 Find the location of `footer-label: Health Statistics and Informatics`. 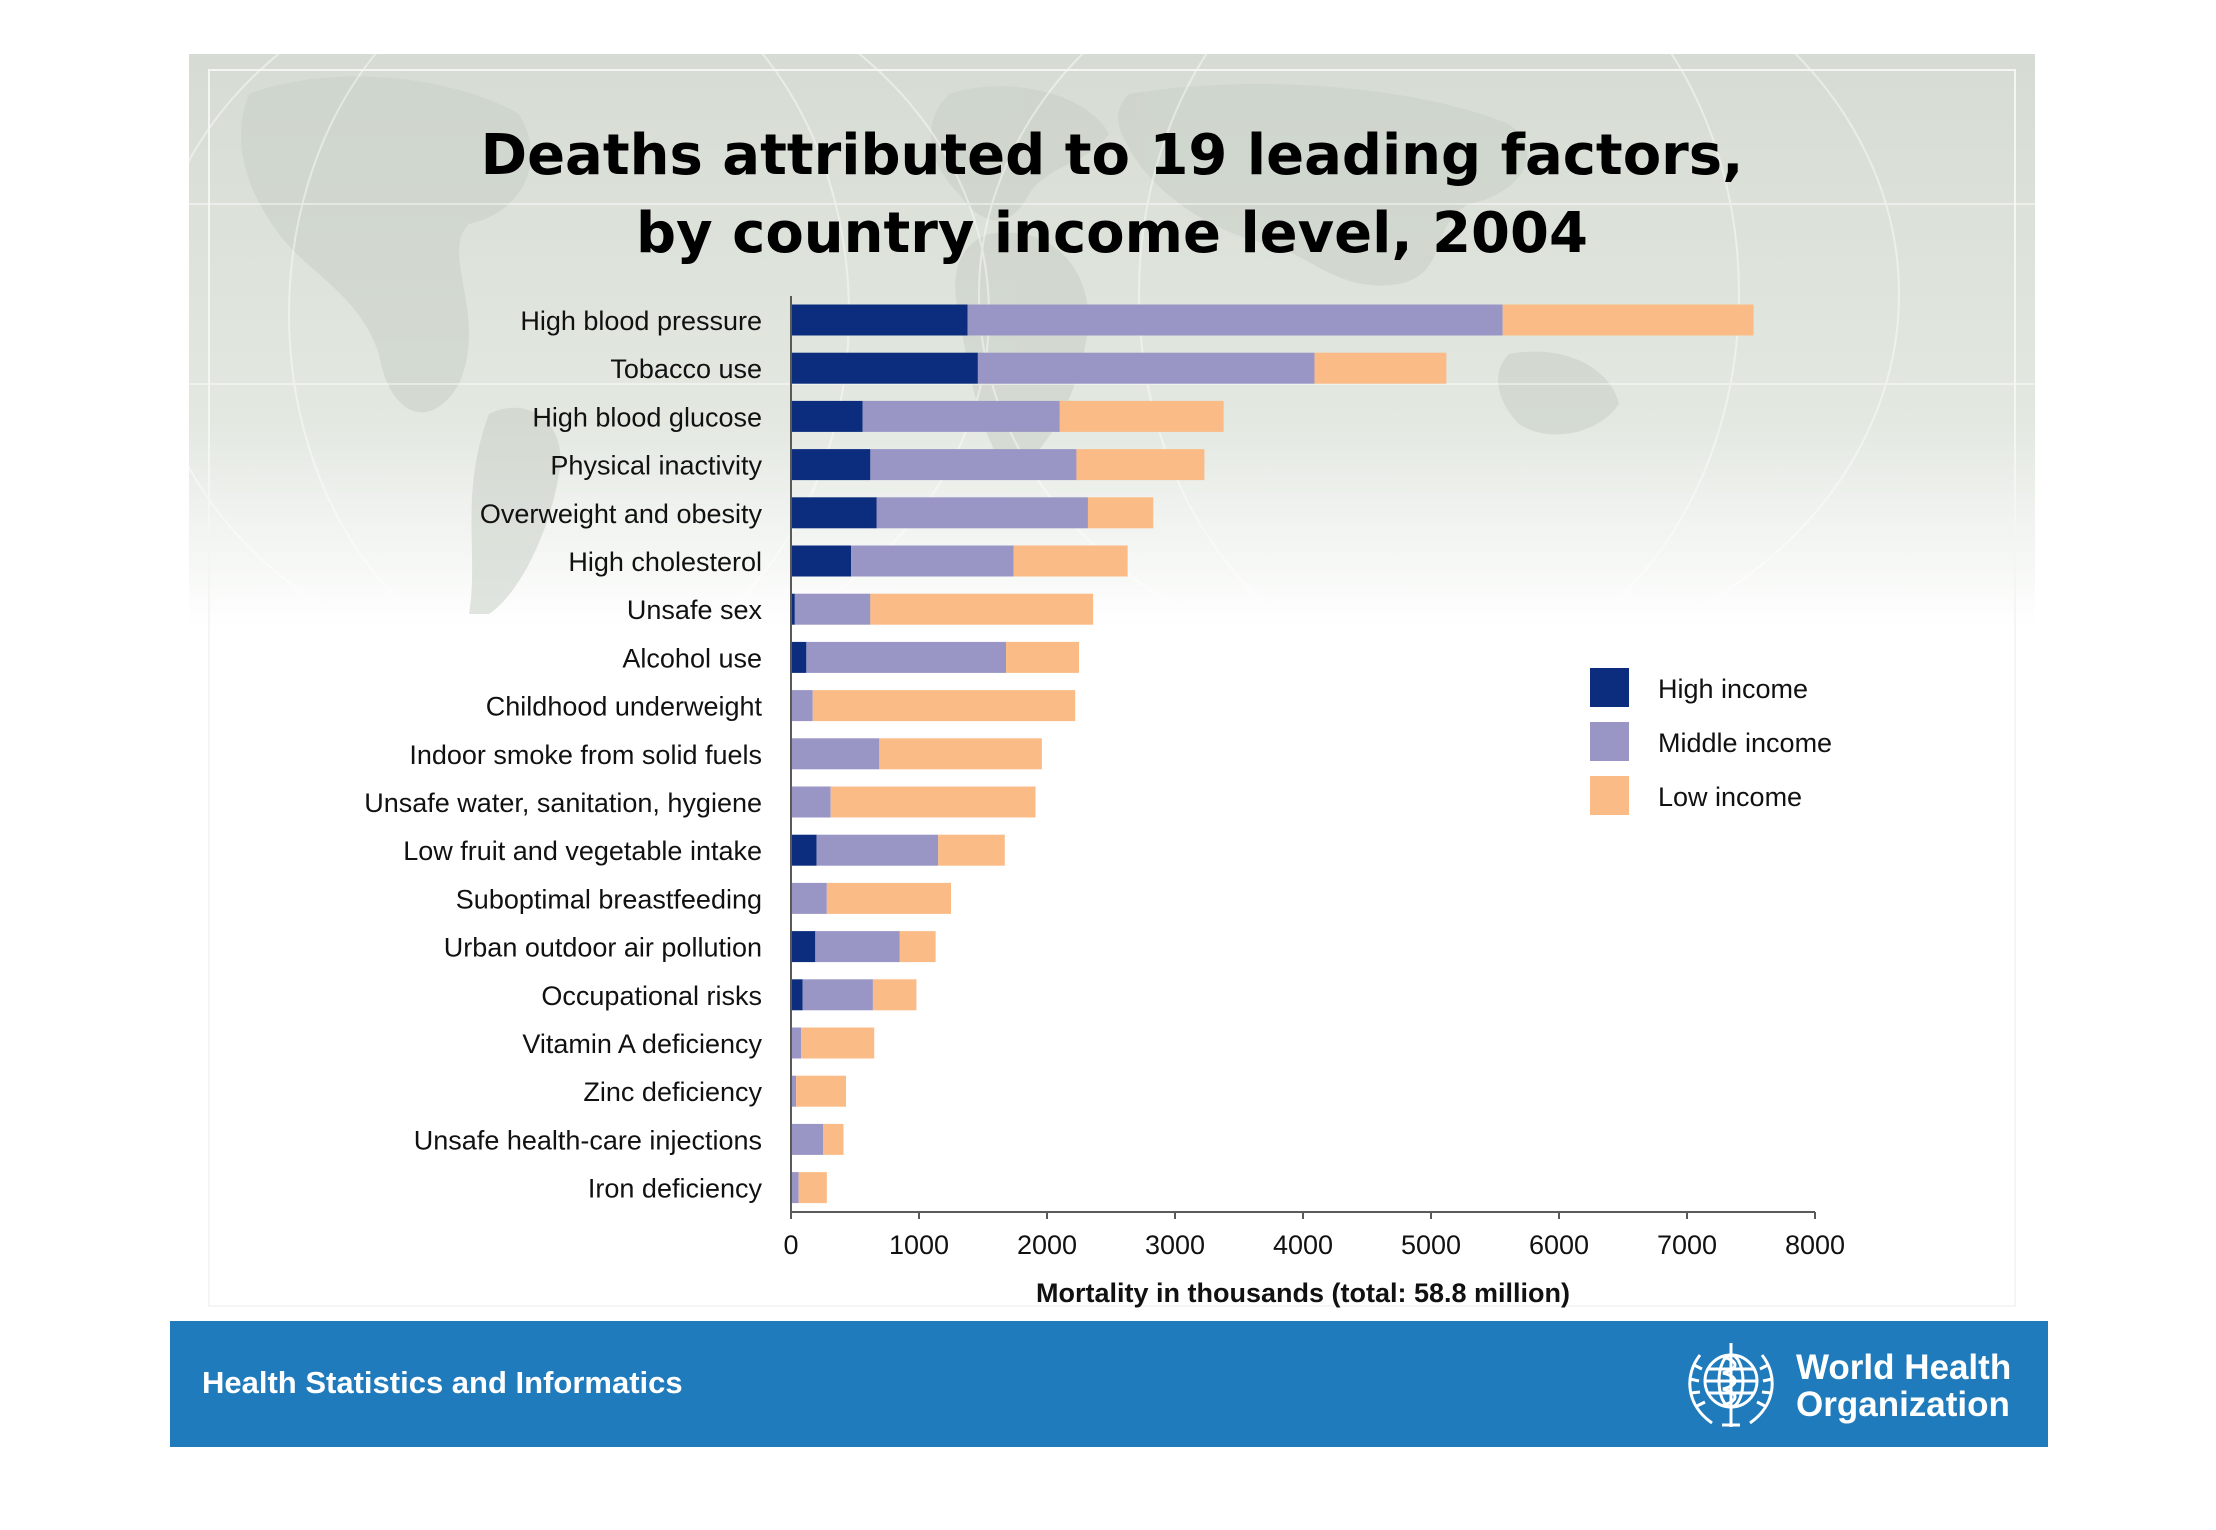

footer-label: Health Statistics and Informatics is located at coordinates (442, 1382).